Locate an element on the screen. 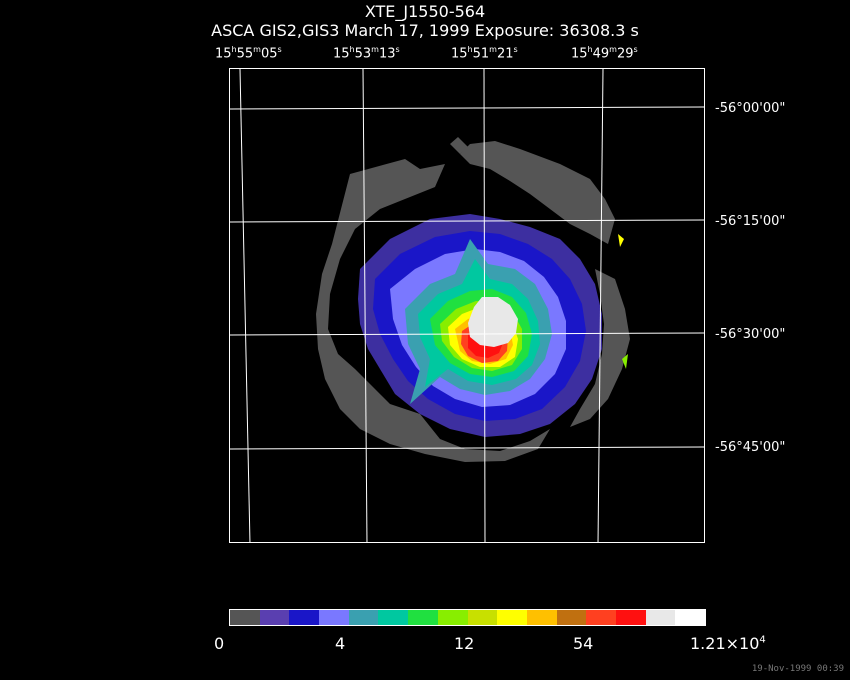 Image resolution: width=850 pixels, height=680 pixels. dec-label-1: -56°00'00" is located at coordinates (750, 108).